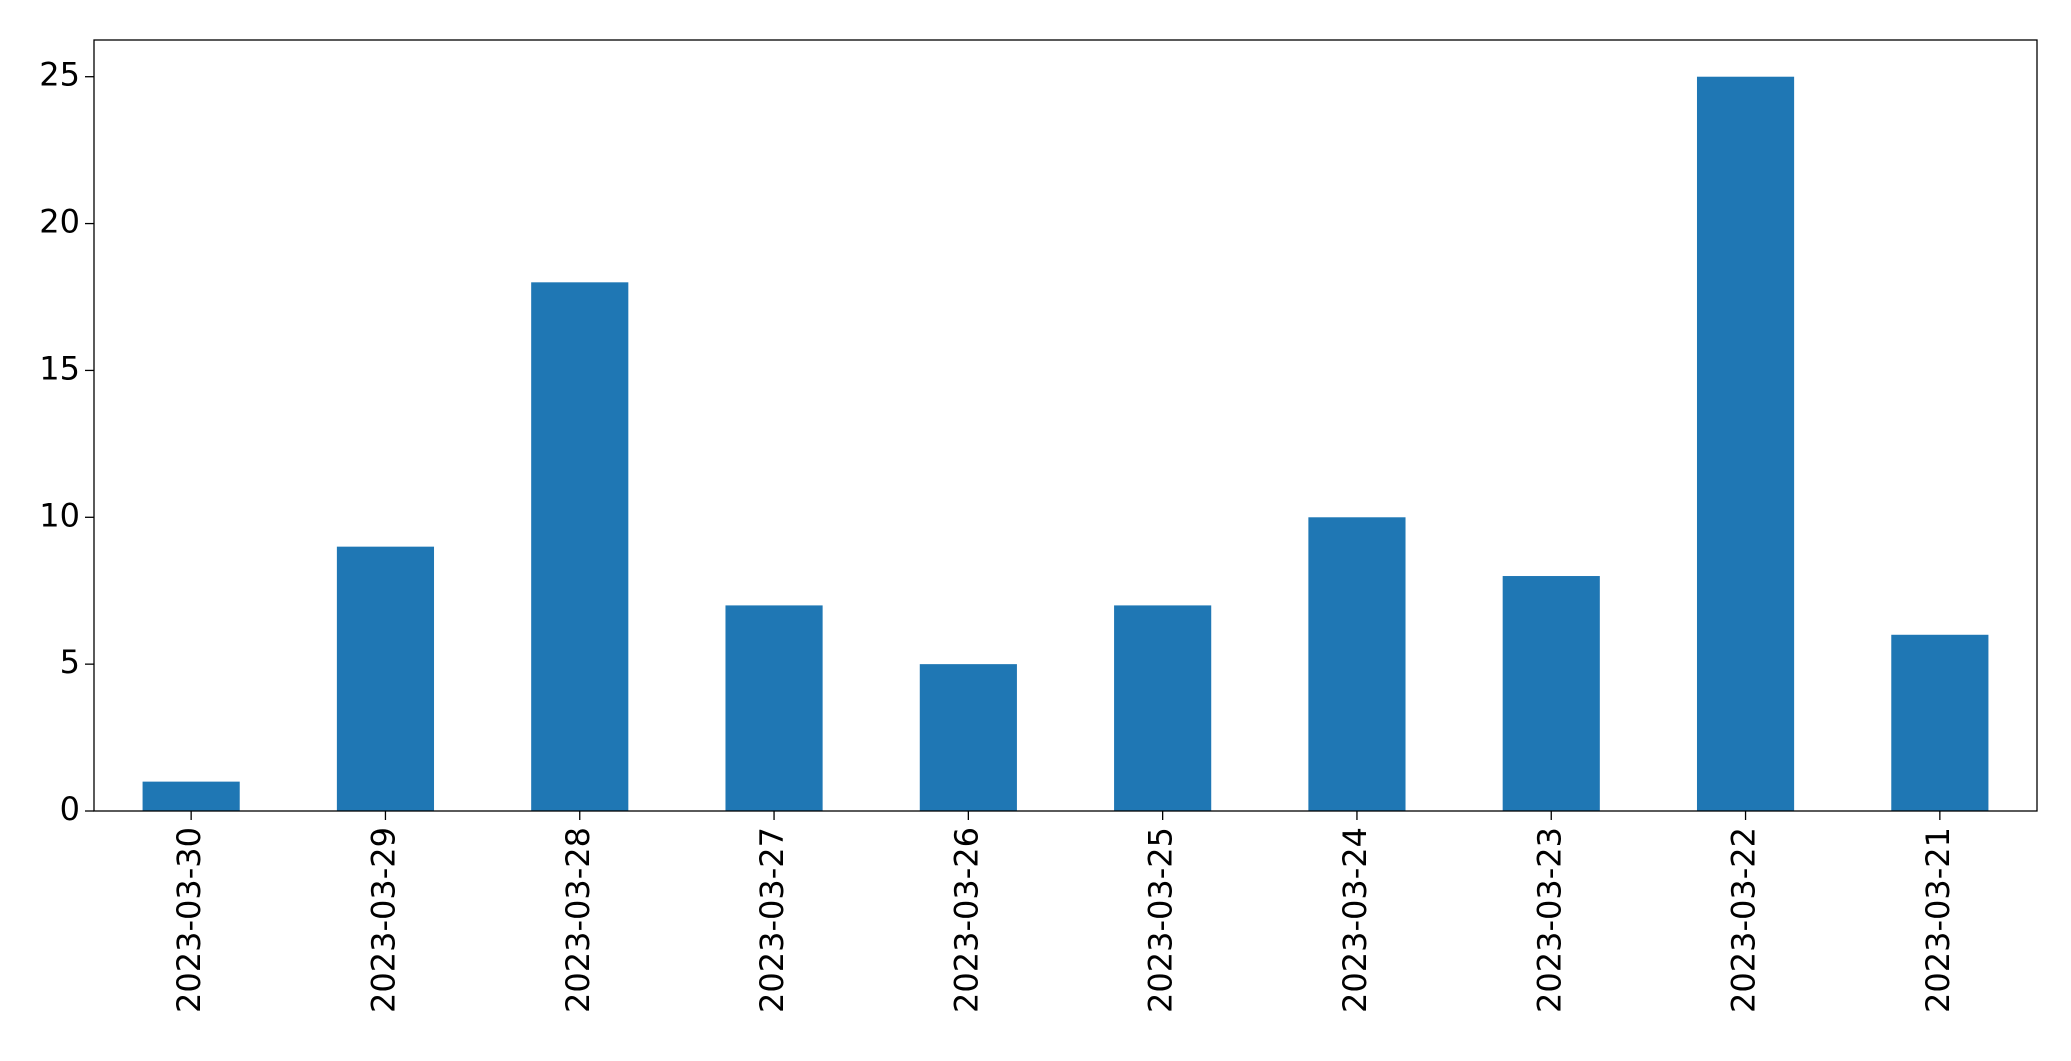 The width and height of the screenshot is (2071, 1061). Describe the element at coordinates (772, 920) in the screenshot. I see `x-tick-label: 2023-03-27` at that location.